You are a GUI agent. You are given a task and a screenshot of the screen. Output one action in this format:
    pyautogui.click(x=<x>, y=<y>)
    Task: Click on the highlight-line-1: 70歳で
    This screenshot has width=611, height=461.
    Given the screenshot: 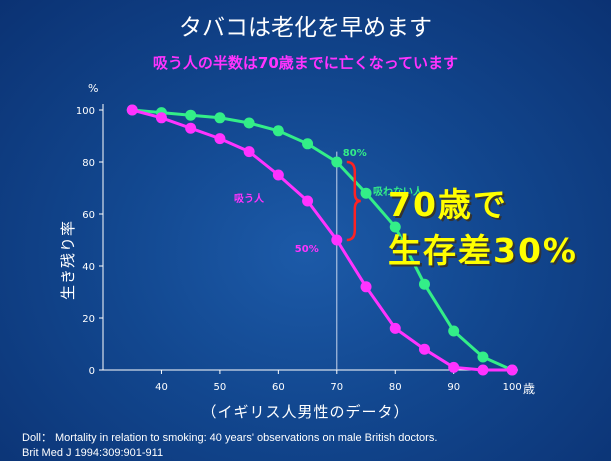 What is the action you would take?
    pyautogui.click(x=448, y=204)
    